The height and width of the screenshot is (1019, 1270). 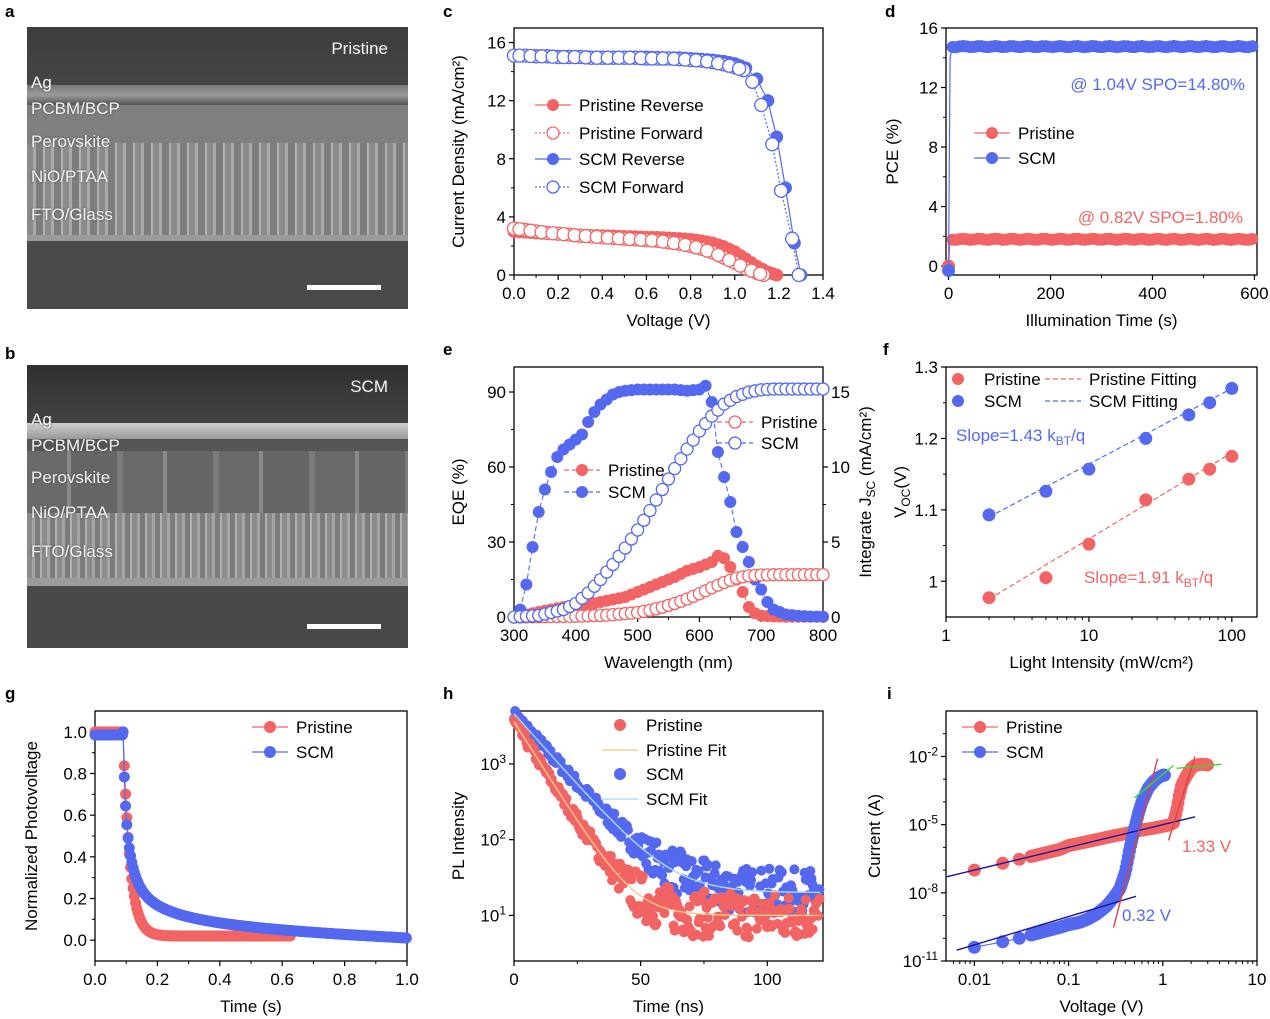 I want to click on x-tick-label: 0.1, so click(x=1069, y=979).